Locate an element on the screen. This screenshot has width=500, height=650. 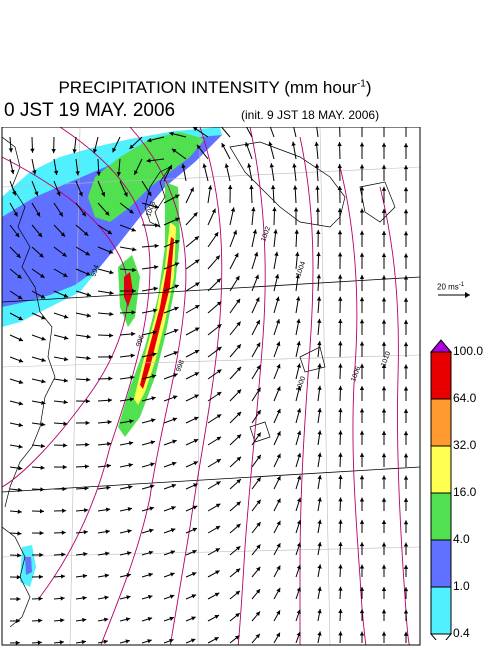
coastline-honshu-west is located at coordinates (158, 197).